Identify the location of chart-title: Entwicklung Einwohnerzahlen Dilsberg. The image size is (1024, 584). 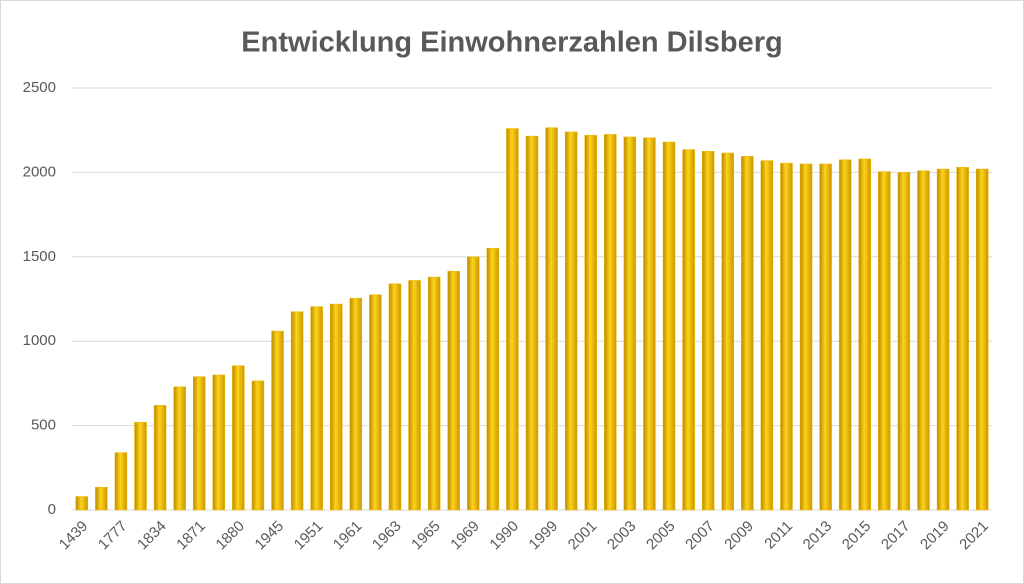
(511, 43).